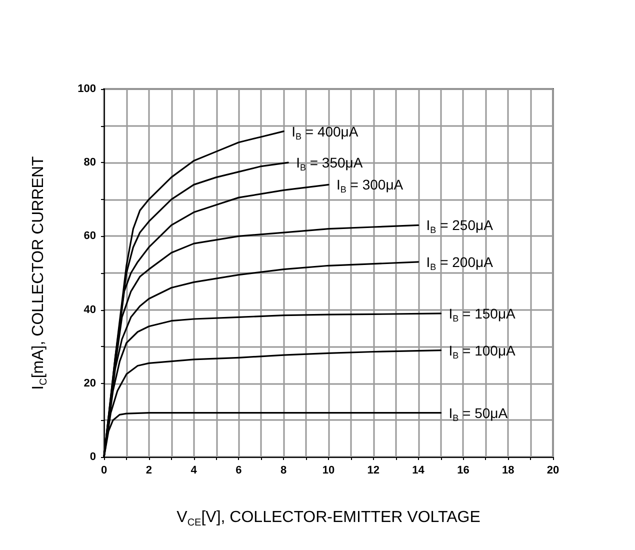 This screenshot has width=635, height=550. I want to click on x-tick-label: 0, so click(104, 470).